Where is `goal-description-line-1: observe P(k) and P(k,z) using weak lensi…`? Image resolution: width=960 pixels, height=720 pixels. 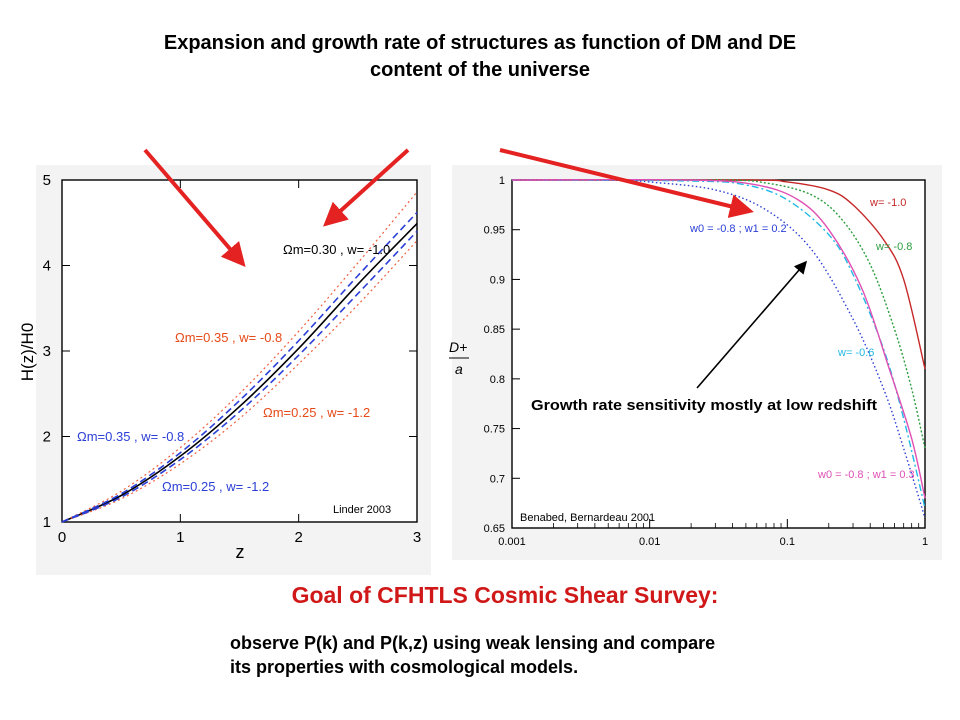
goal-description-line-1: observe P(k) and P(k,z) using weak lensi… is located at coordinates (473, 643).